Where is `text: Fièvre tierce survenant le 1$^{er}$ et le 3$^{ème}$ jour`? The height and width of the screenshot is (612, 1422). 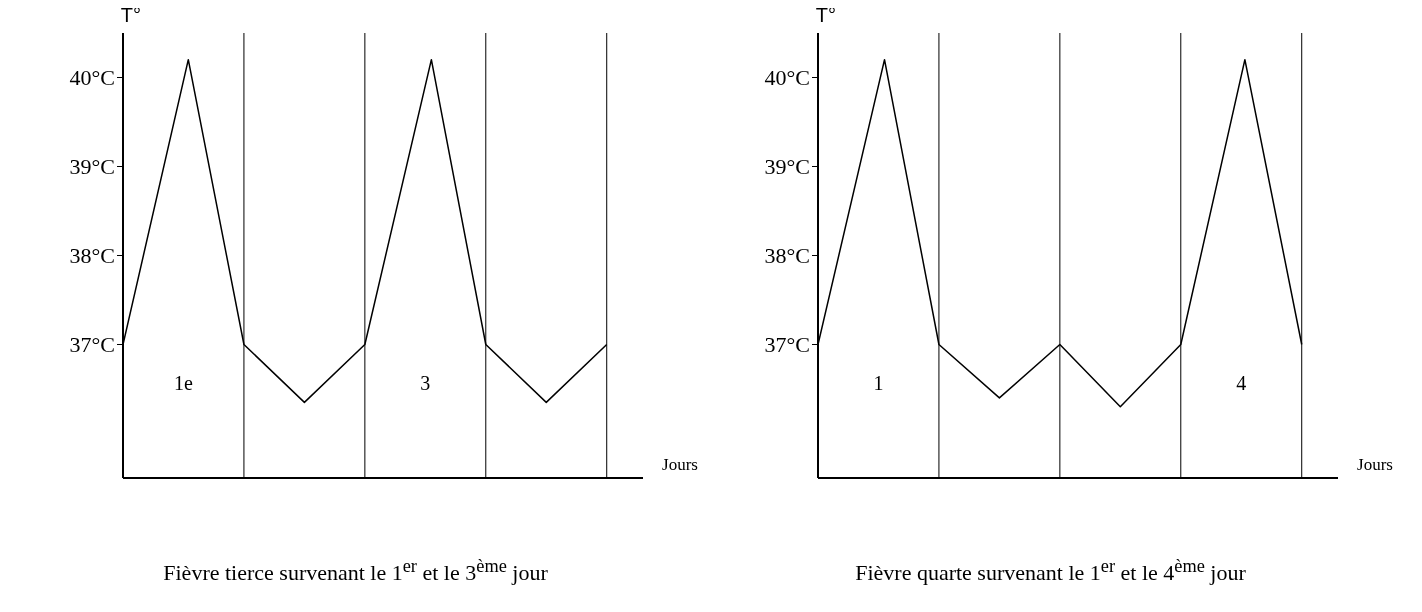 text: Fièvre tierce survenant le 1$^{er}$ et le 3$^{ème}$ jour is located at coordinates (355, 571).